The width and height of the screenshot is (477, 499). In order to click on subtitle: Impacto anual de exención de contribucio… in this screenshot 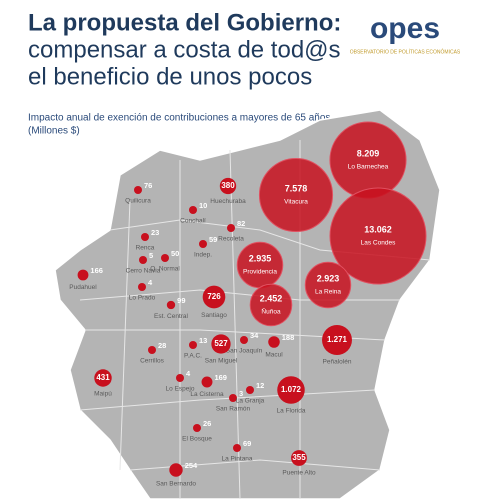, I will do `click(179, 118)`.